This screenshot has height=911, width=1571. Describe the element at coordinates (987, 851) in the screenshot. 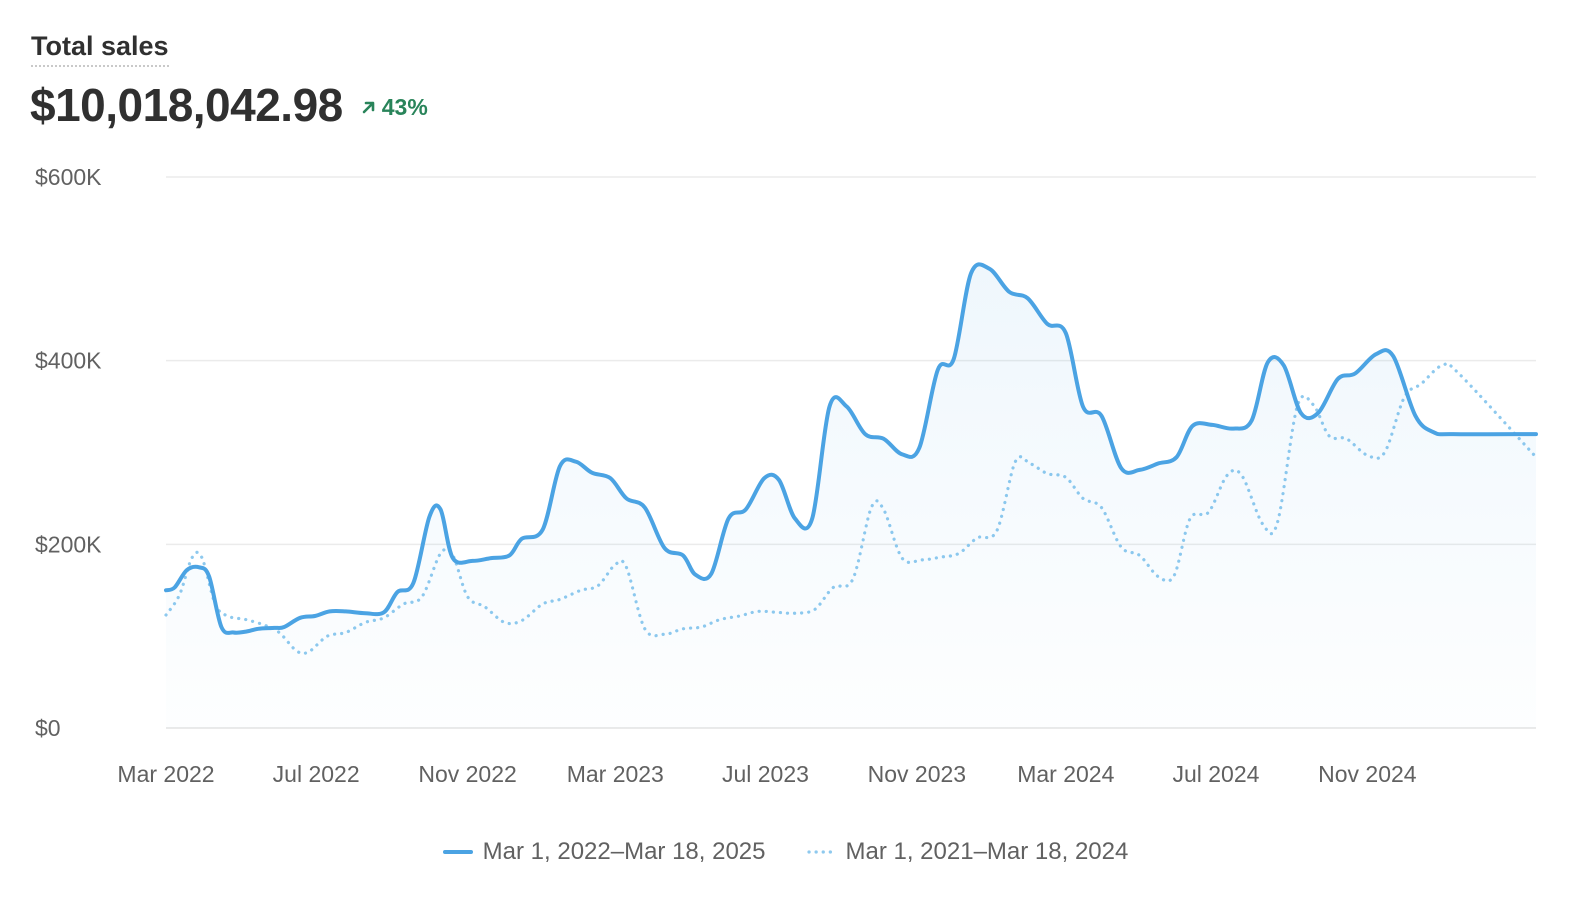

I see `legend-label-previous: Mar 1, 2021–Mar 18, 2024` at that location.